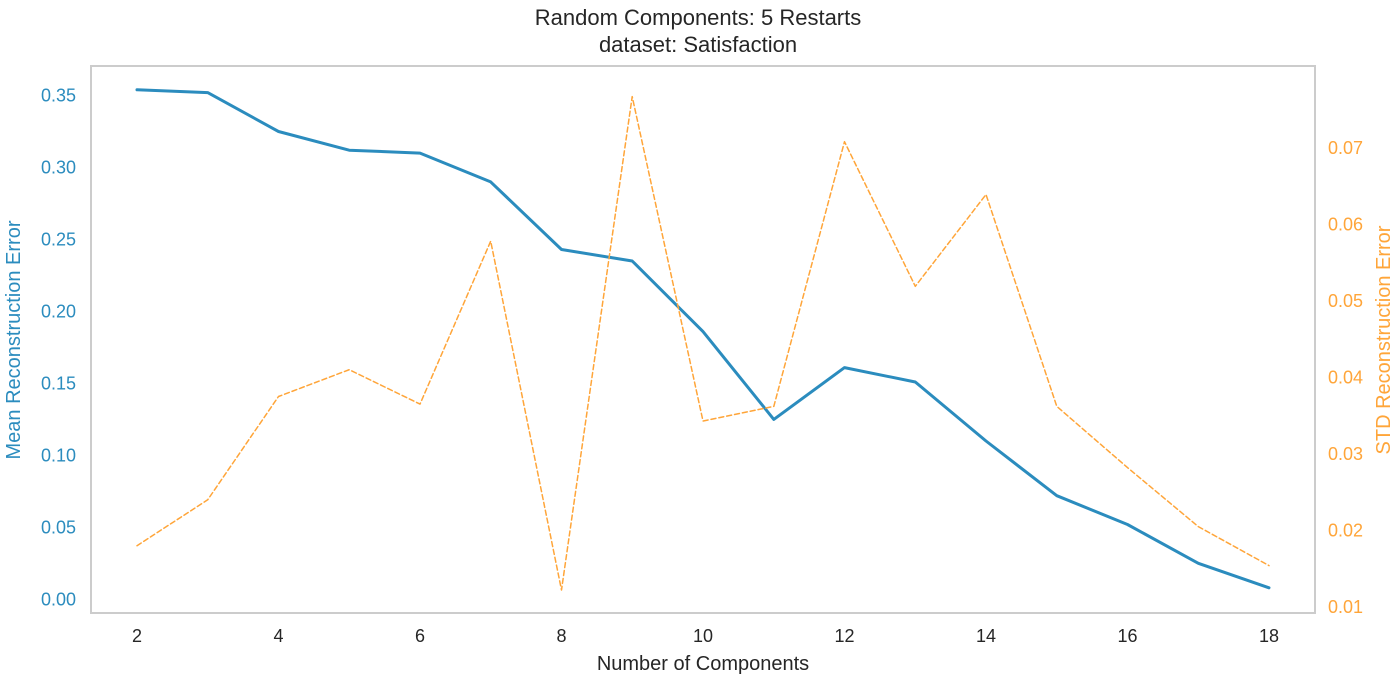  Describe the element at coordinates (137, 636) in the screenshot. I see `x-tick-label: 2` at that location.